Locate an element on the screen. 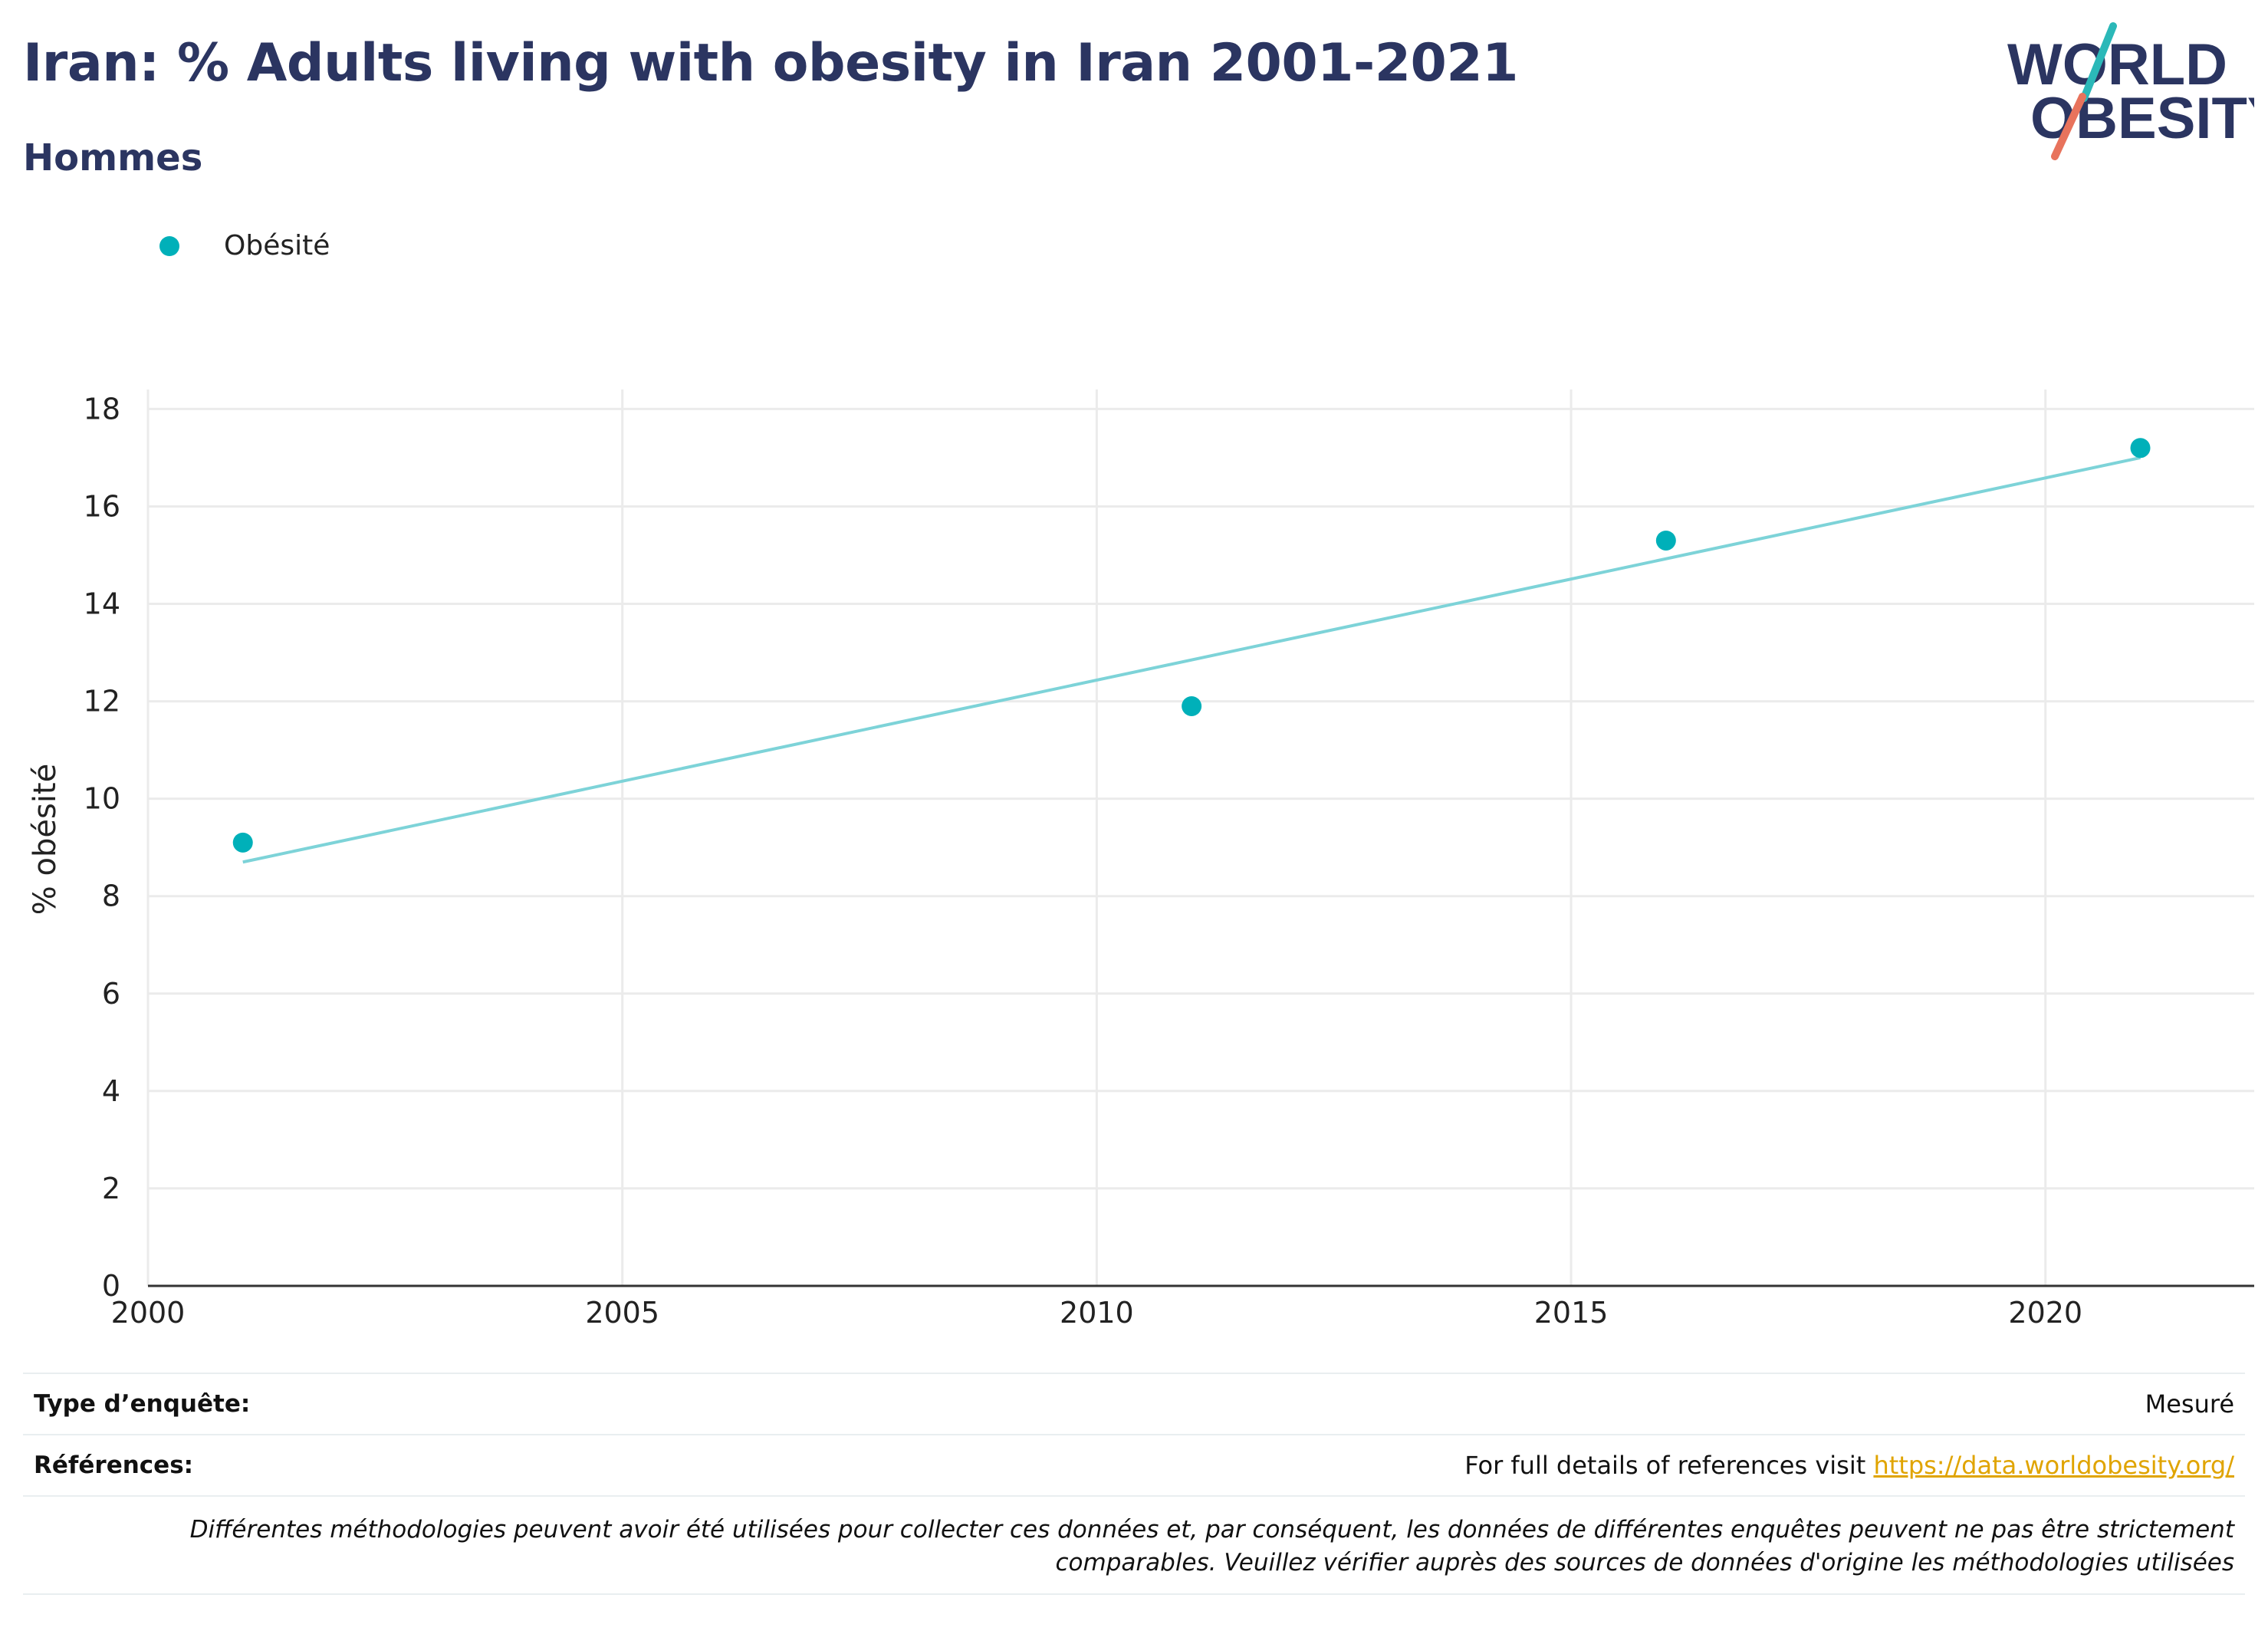 The height and width of the screenshot is (1634, 2268). y-tick-label: 4 is located at coordinates (111, 1091).